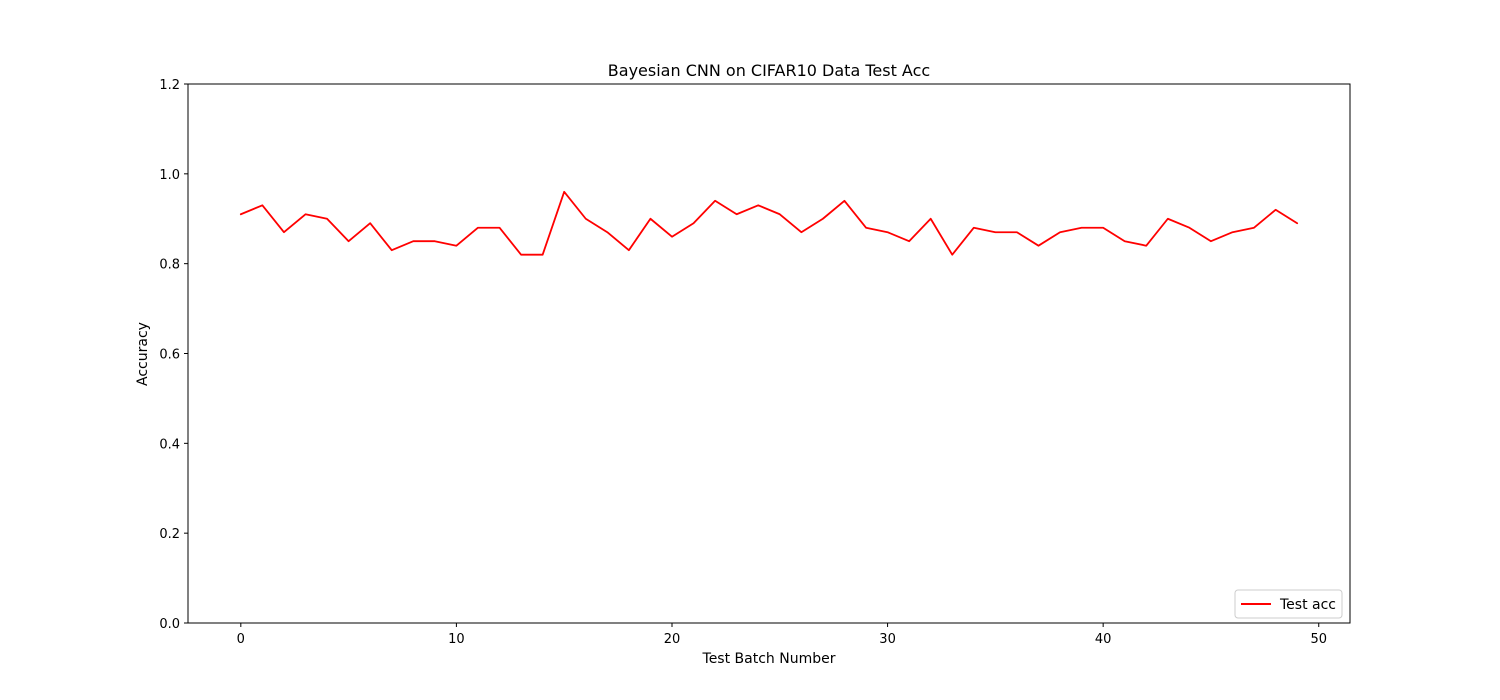 This screenshot has width=1500, height=700. Describe the element at coordinates (1318, 639) in the screenshot. I see `x-tick-label-5: 50` at that location.